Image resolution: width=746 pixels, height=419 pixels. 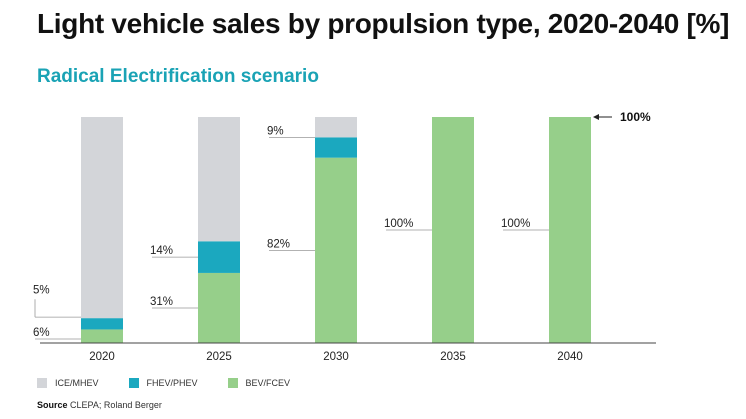 What do you see at coordinates (232, 383) in the screenshot?
I see `legend-swatch-bev` at bounding box center [232, 383].